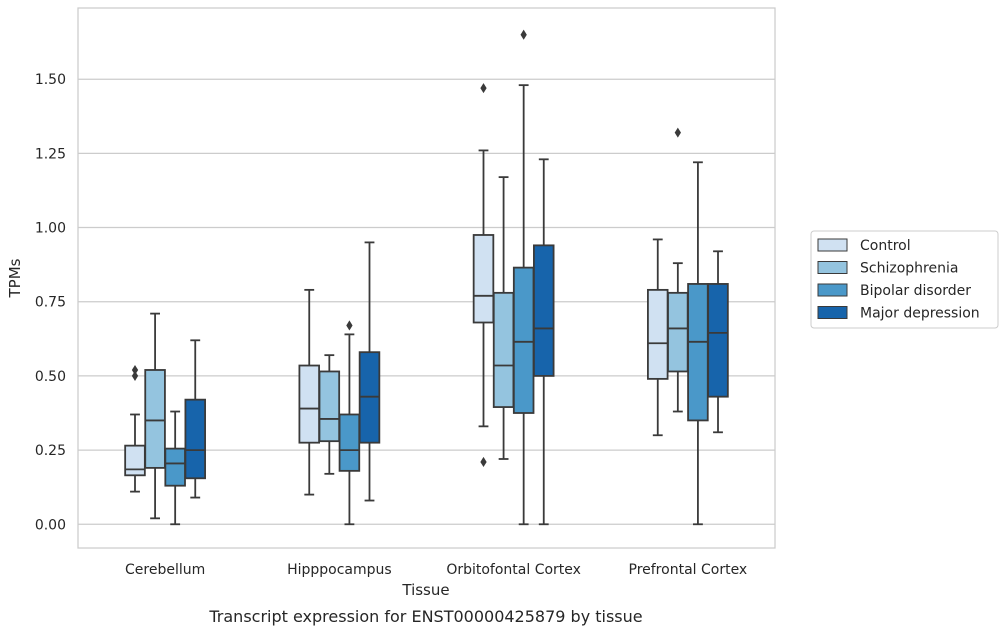 Image resolution: width=1007 pixels, height=634 pixels. What do you see at coordinates (50, 229) in the screenshot?
I see `y-tick-label: 1.00` at bounding box center [50, 229].